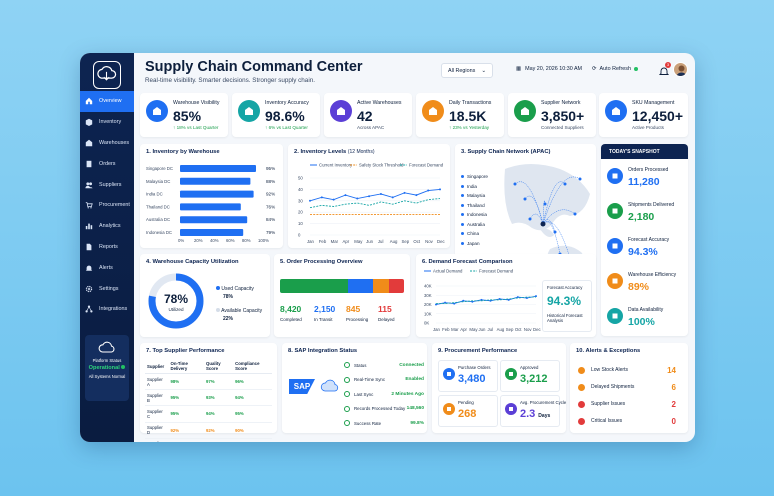 This screenshot has width=774, height=496. I want to click on card-title: 9. Procurement Performance, so click(478, 351).